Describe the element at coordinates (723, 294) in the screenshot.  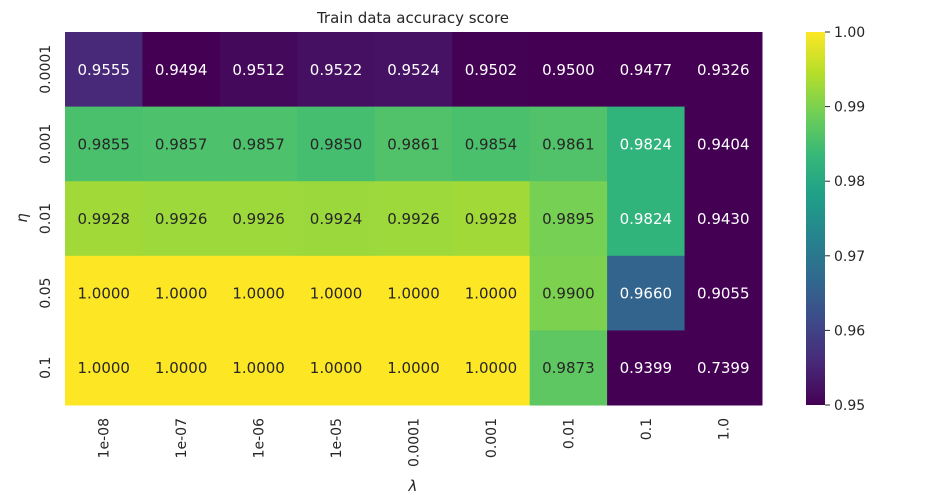
I see `cell-value-label: 0.9055` at that location.